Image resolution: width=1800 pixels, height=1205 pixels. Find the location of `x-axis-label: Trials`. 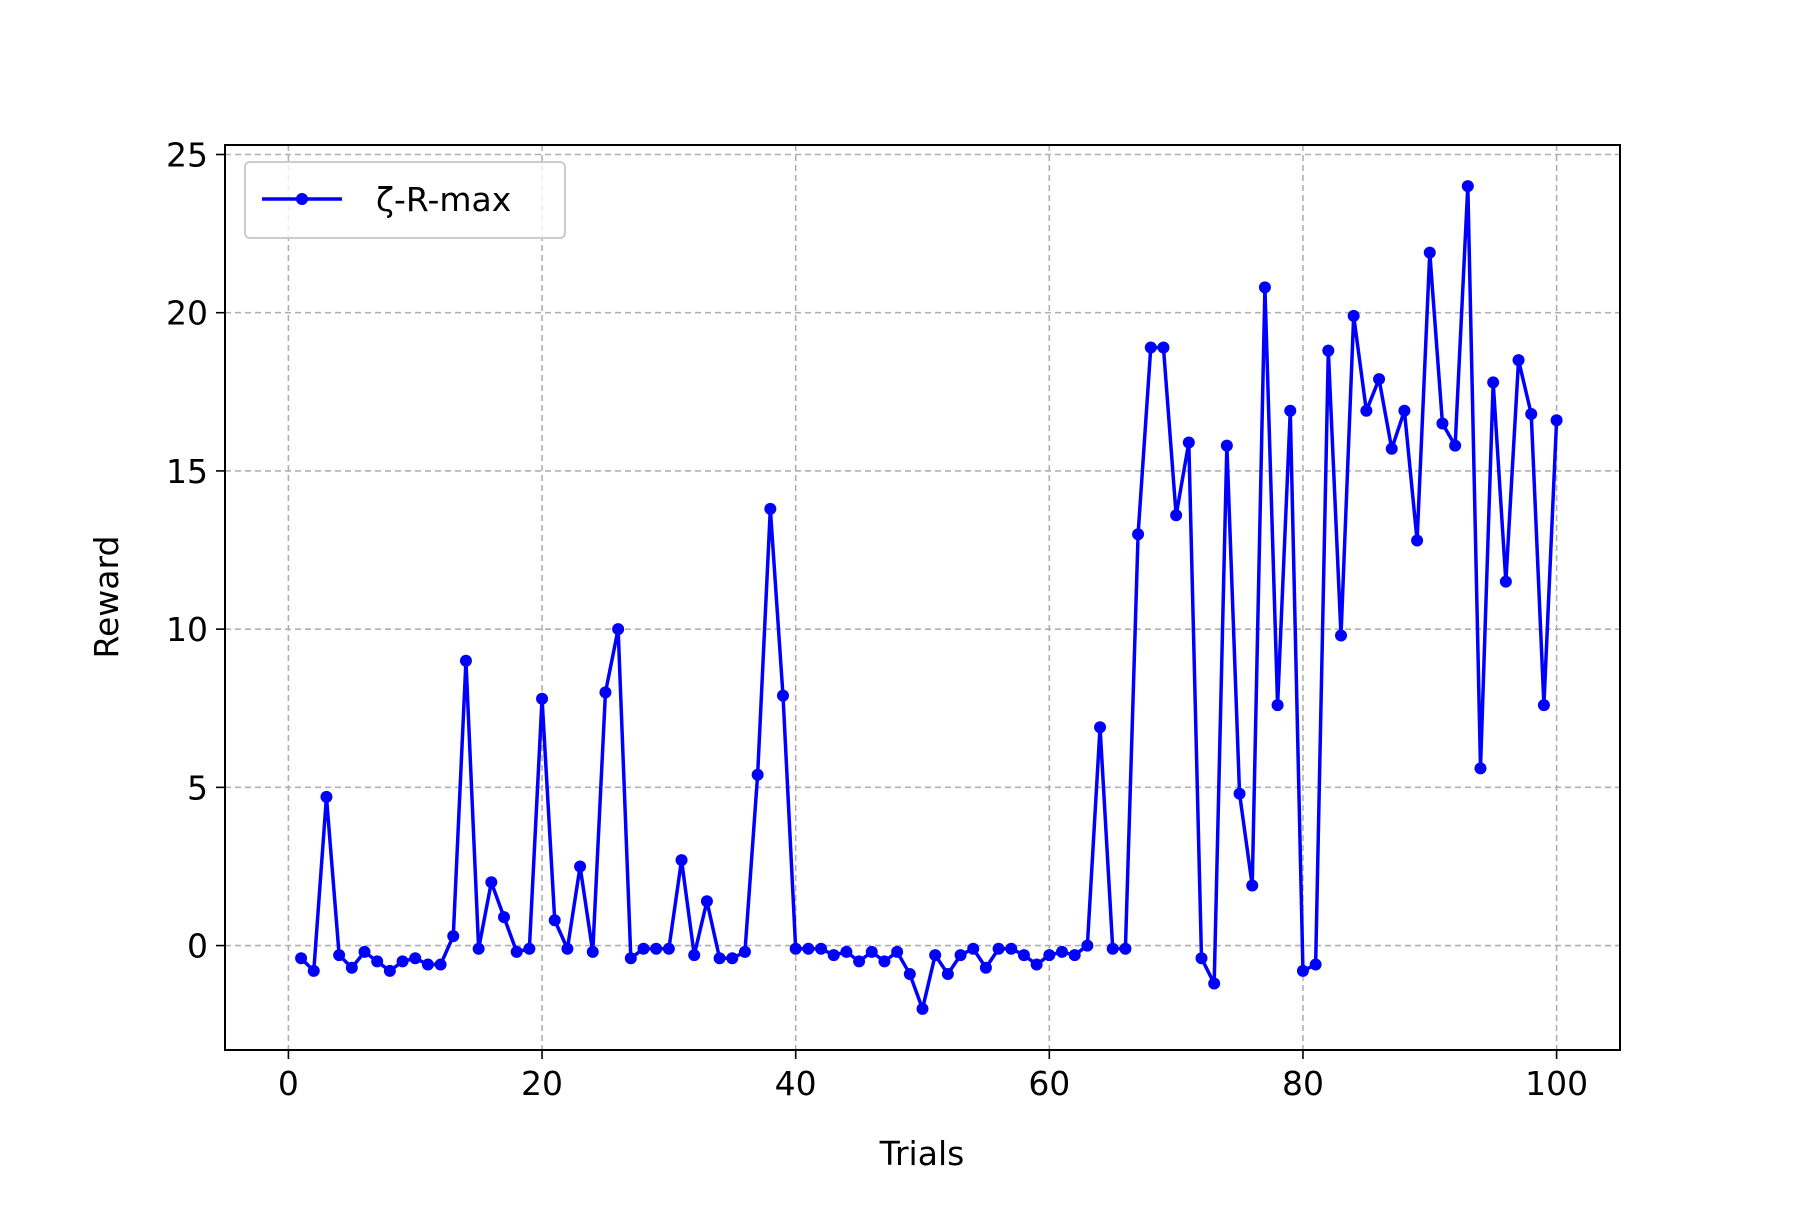

x-axis-label: Trials is located at coordinates (922, 1153).